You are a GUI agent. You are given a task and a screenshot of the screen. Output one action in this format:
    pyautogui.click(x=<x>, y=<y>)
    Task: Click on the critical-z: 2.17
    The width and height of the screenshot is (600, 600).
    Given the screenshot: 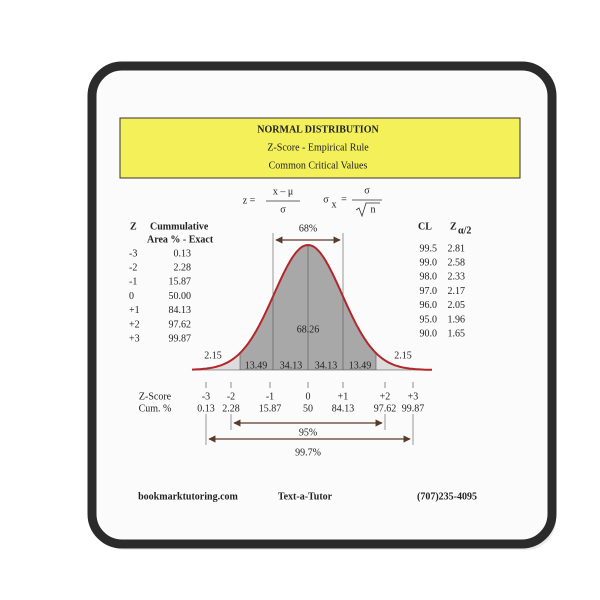 What is the action you would take?
    pyautogui.click(x=457, y=291)
    